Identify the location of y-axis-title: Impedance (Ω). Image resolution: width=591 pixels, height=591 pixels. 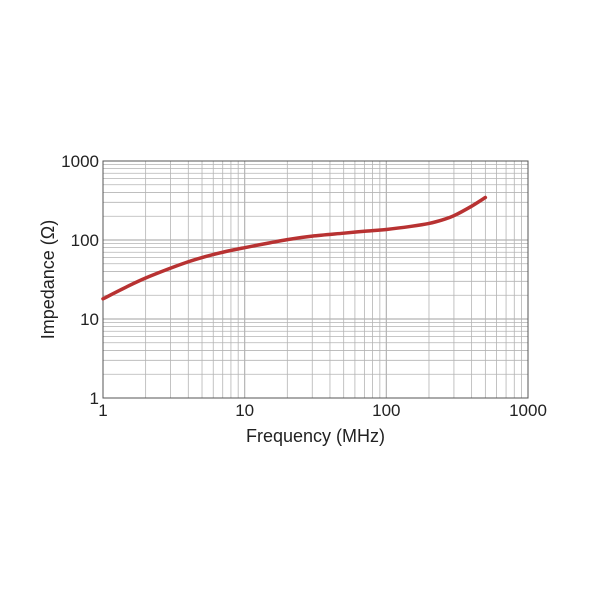
(48, 280).